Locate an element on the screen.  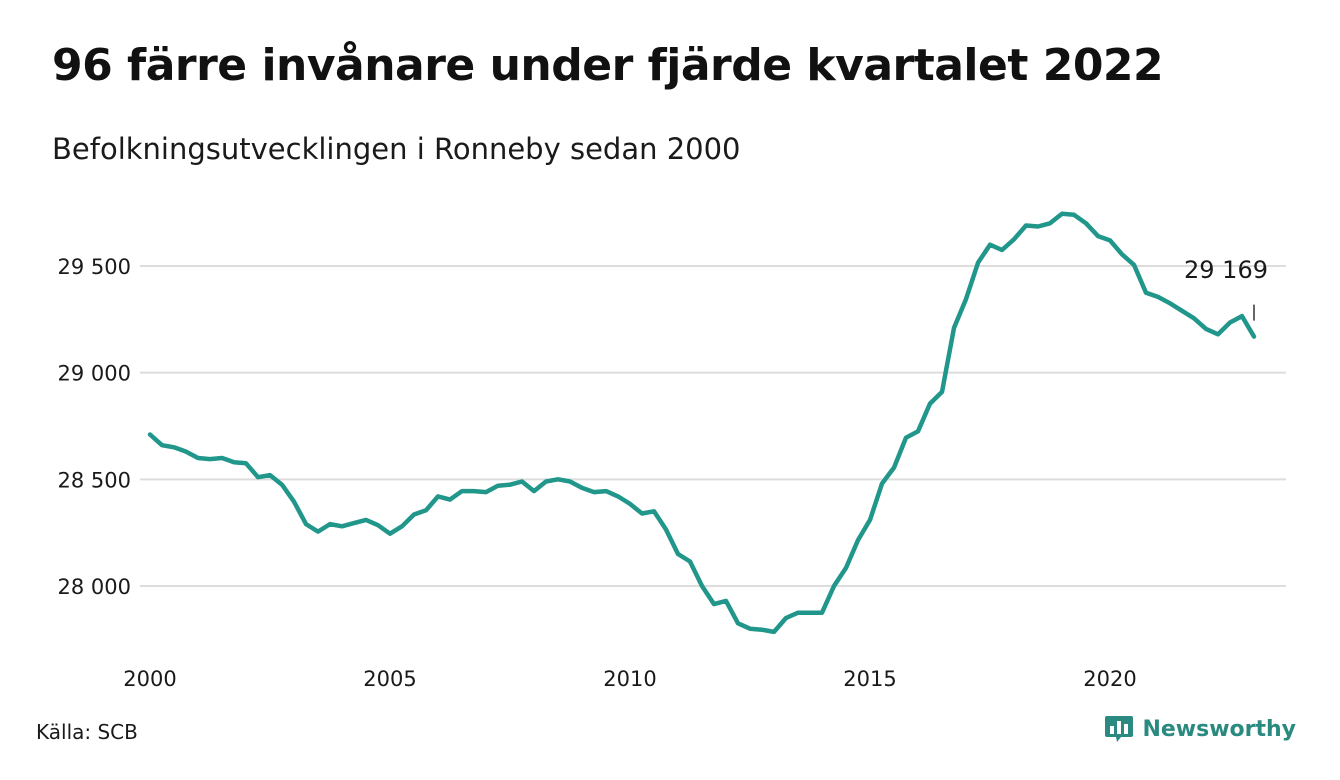
y-tick-label: 29 500 is located at coordinates (94, 267).